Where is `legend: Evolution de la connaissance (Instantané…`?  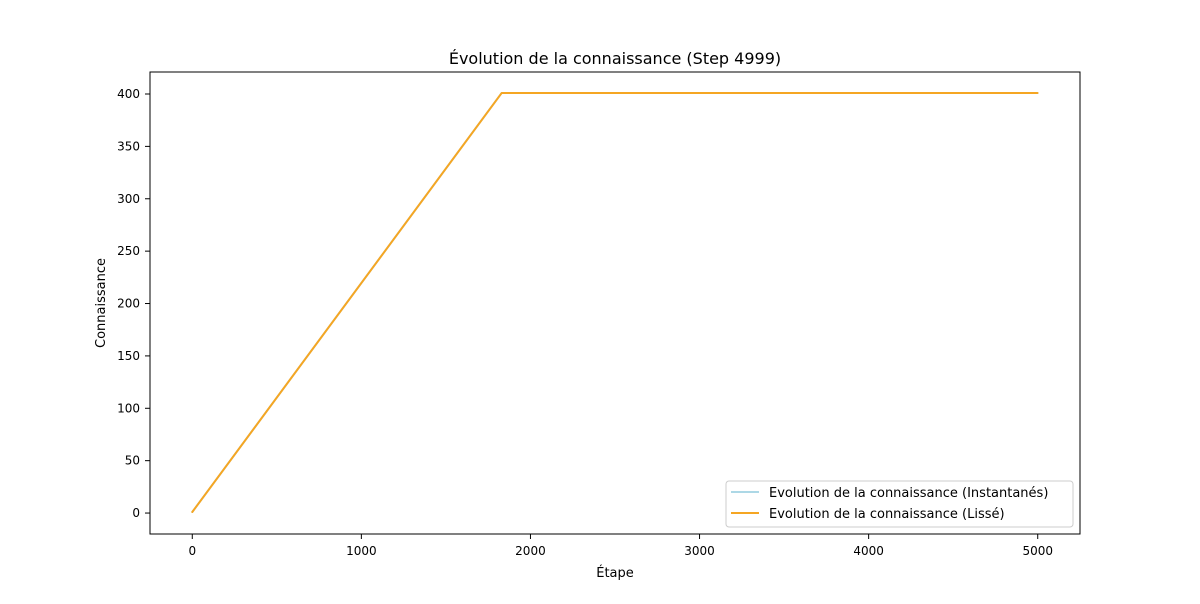
legend: Evolution de la connaissance (Instantané… is located at coordinates (899, 504).